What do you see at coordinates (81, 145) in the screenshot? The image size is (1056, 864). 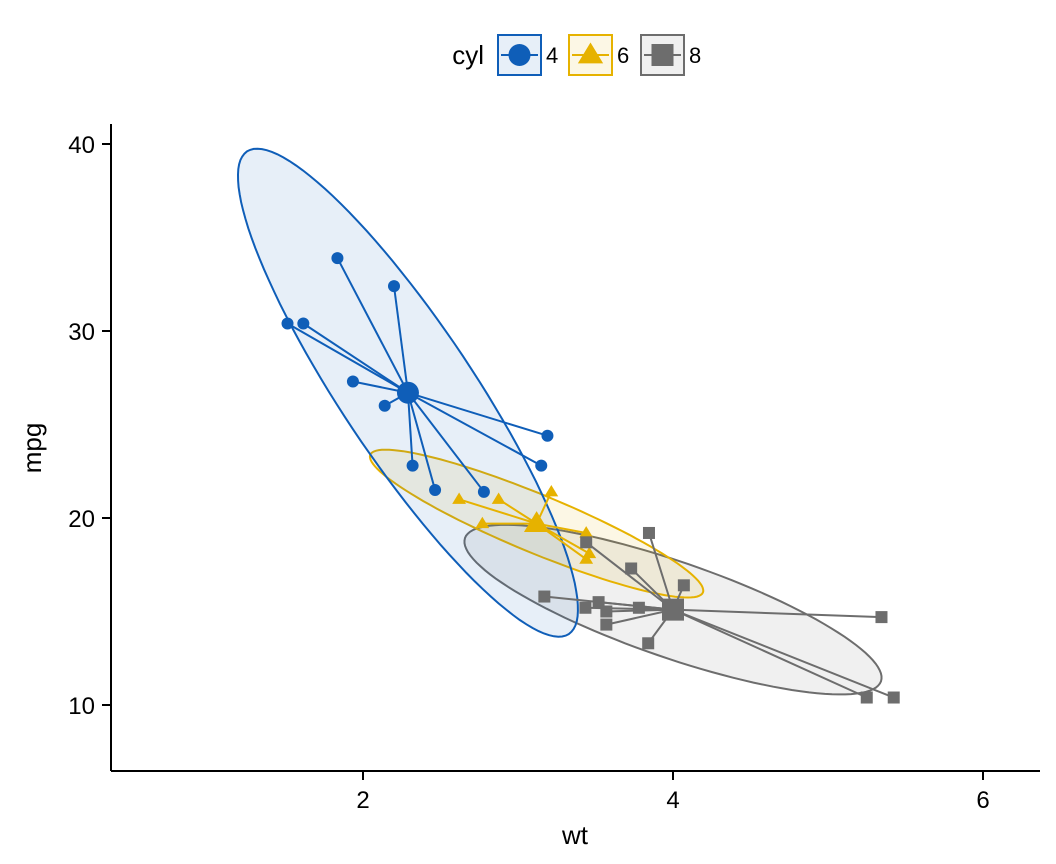 I see `y-tick-label: 40` at bounding box center [81, 145].